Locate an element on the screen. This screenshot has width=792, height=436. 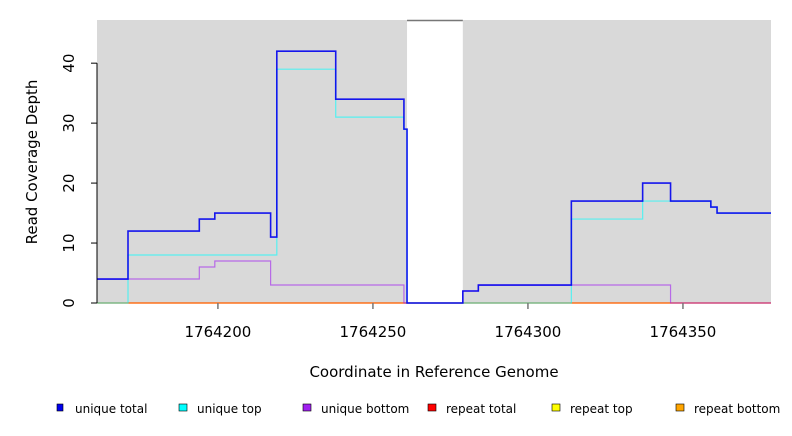
x-axis-label: Coordinate in Reference Genome is located at coordinates (433, 372).